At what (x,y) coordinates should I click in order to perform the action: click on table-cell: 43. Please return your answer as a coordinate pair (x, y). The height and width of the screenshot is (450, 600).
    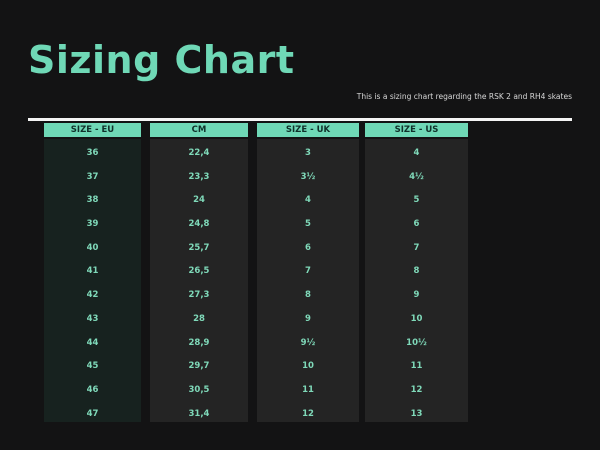
    Looking at the image, I should click on (92, 318).